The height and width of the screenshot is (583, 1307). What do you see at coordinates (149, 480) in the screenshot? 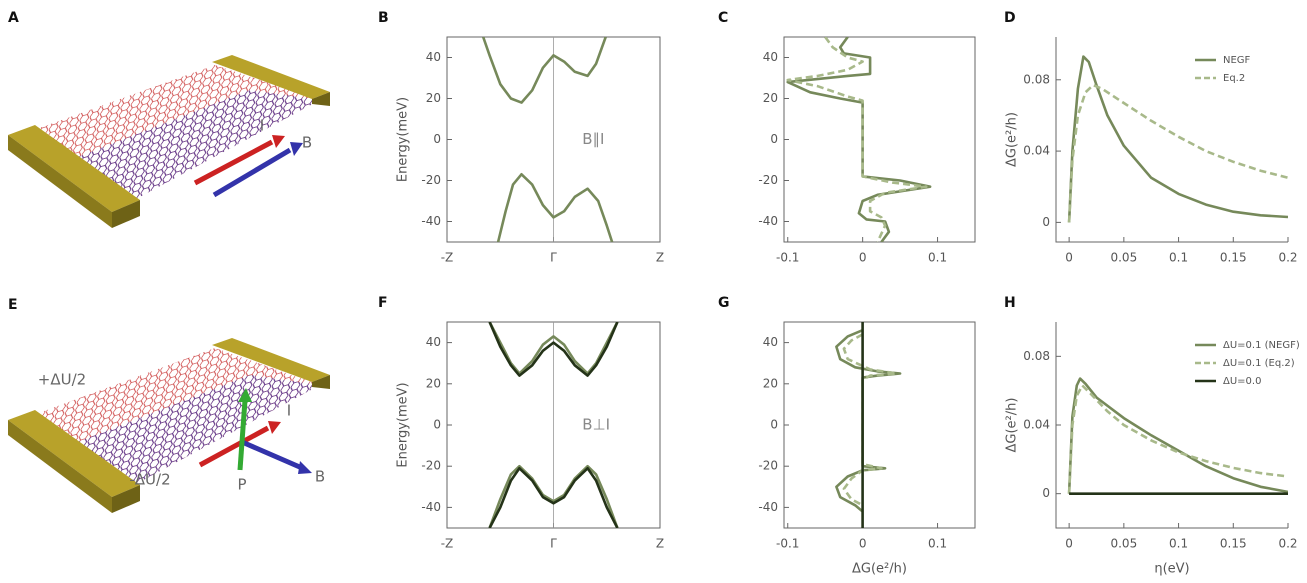
I see `illustration-label: -ΔU/2` at bounding box center [149, 480].